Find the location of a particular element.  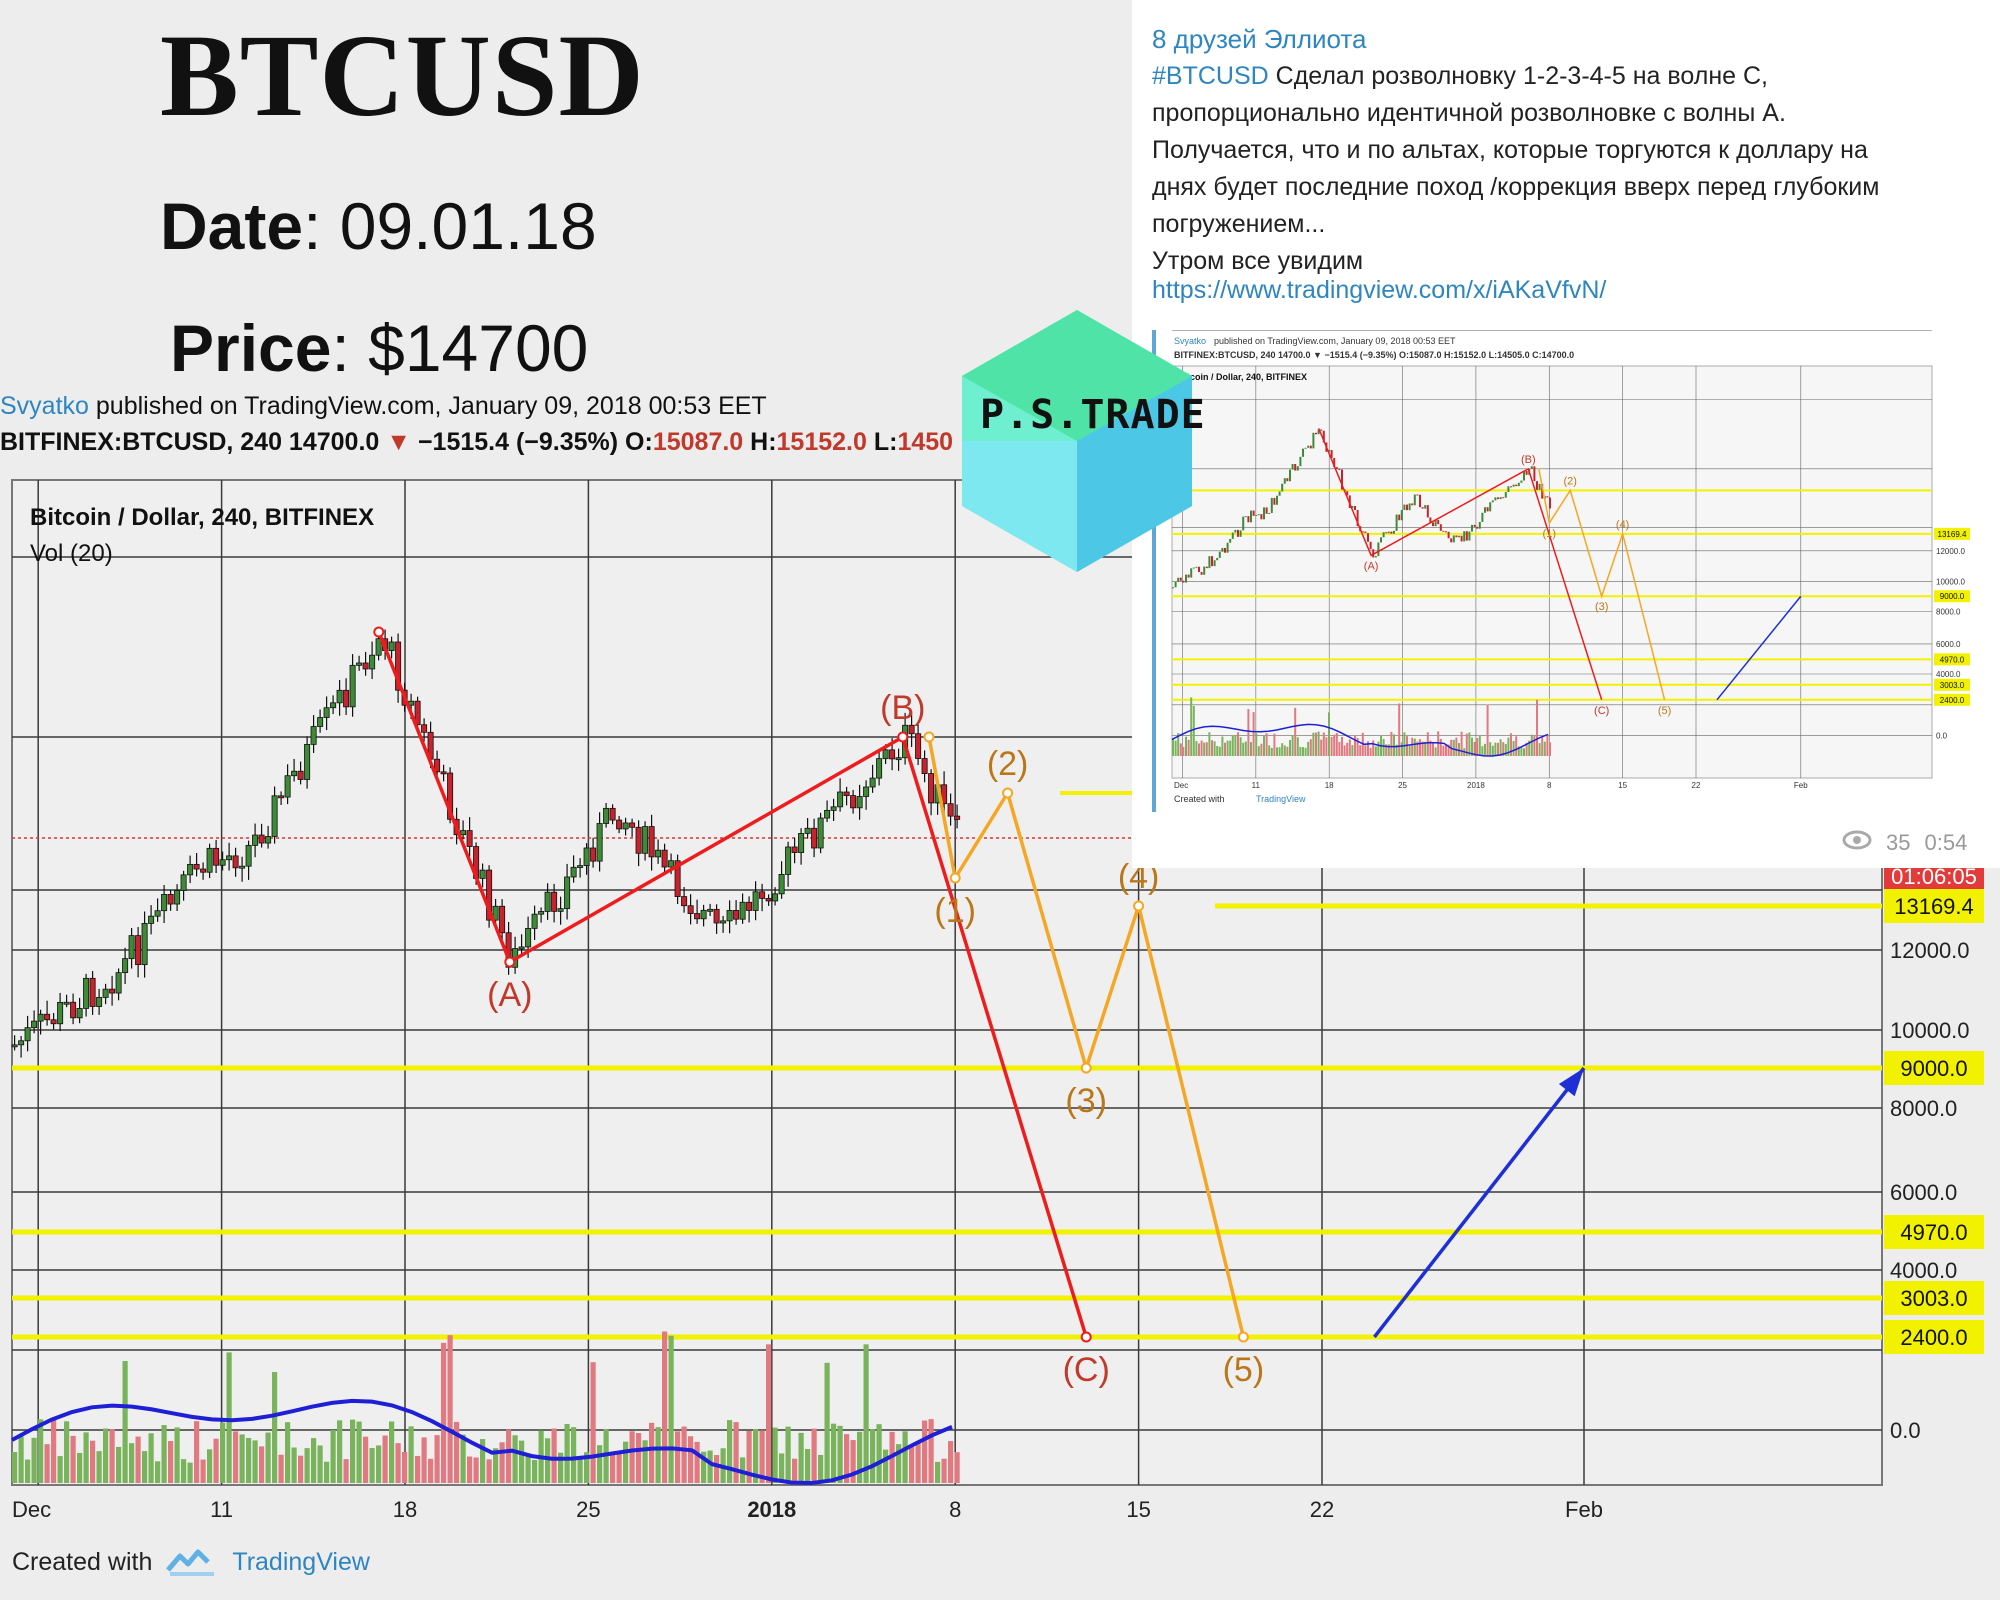

hashtag-link: #BTCUSD is located at coordinates (1210, 76).